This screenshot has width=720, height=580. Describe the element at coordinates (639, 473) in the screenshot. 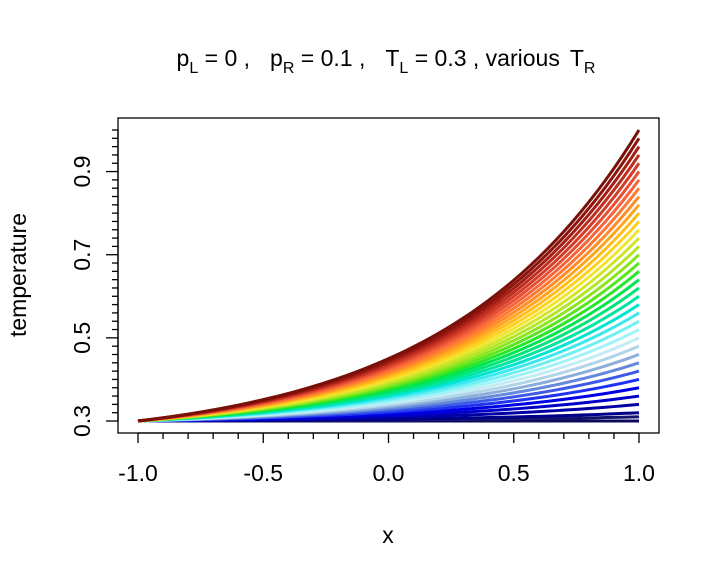

I see `x-tick-label: 1.0` at that location.